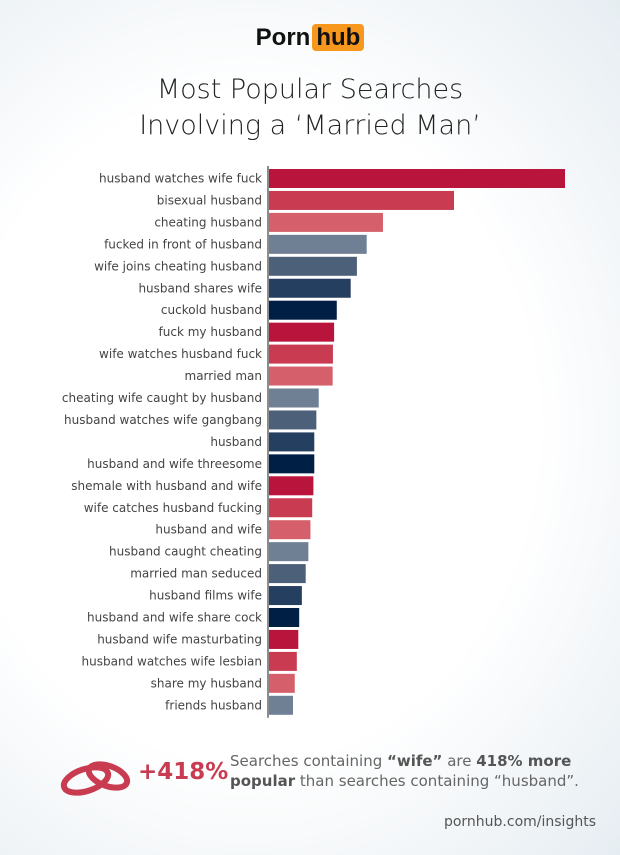 Image resolution: width=620 pixels, height=855 pixels. Describe the element at coordinates (208, 530) in the screenshot. I see `category-label: husband and wife` at that location.